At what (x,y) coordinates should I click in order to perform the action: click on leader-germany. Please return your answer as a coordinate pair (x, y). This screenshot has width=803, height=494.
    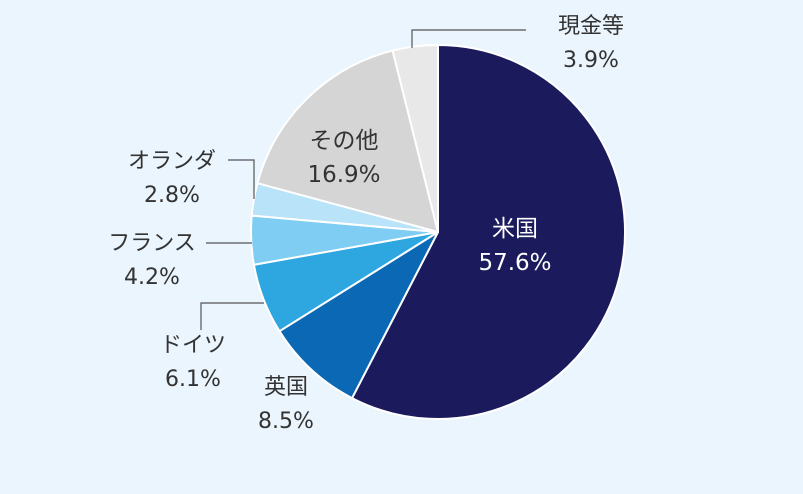
    Looking at the image, I should click on (232, 316).